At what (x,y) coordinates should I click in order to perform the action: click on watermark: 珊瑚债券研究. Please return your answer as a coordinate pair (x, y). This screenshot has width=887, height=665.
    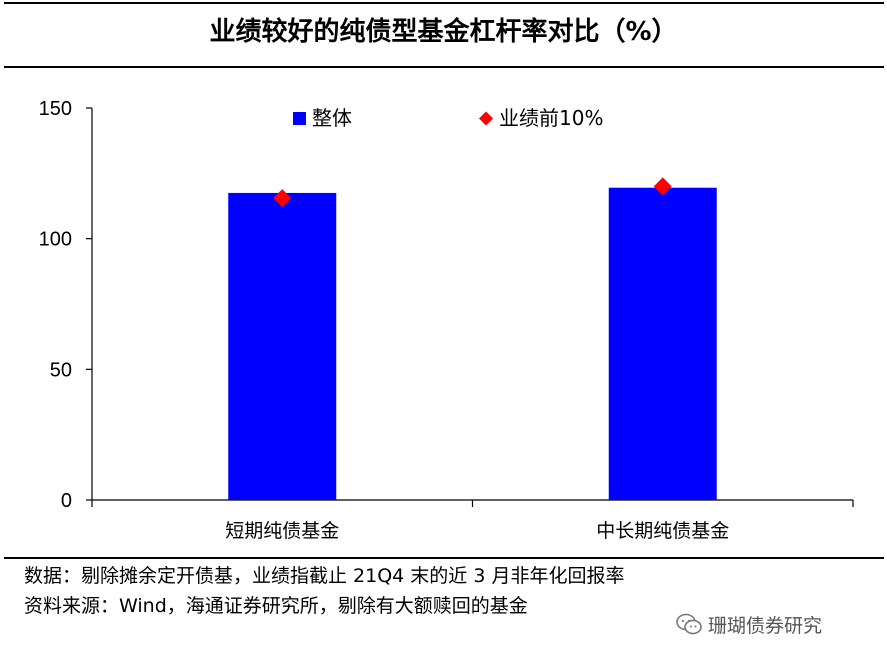
    Looking at the image, I should click on (749, 624).